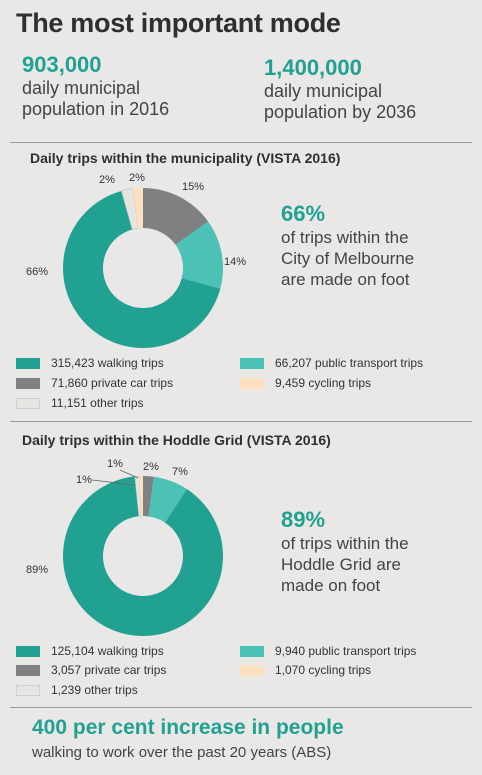  I want to click on legend-label: 3,057 private car trips, so click(109, 670).